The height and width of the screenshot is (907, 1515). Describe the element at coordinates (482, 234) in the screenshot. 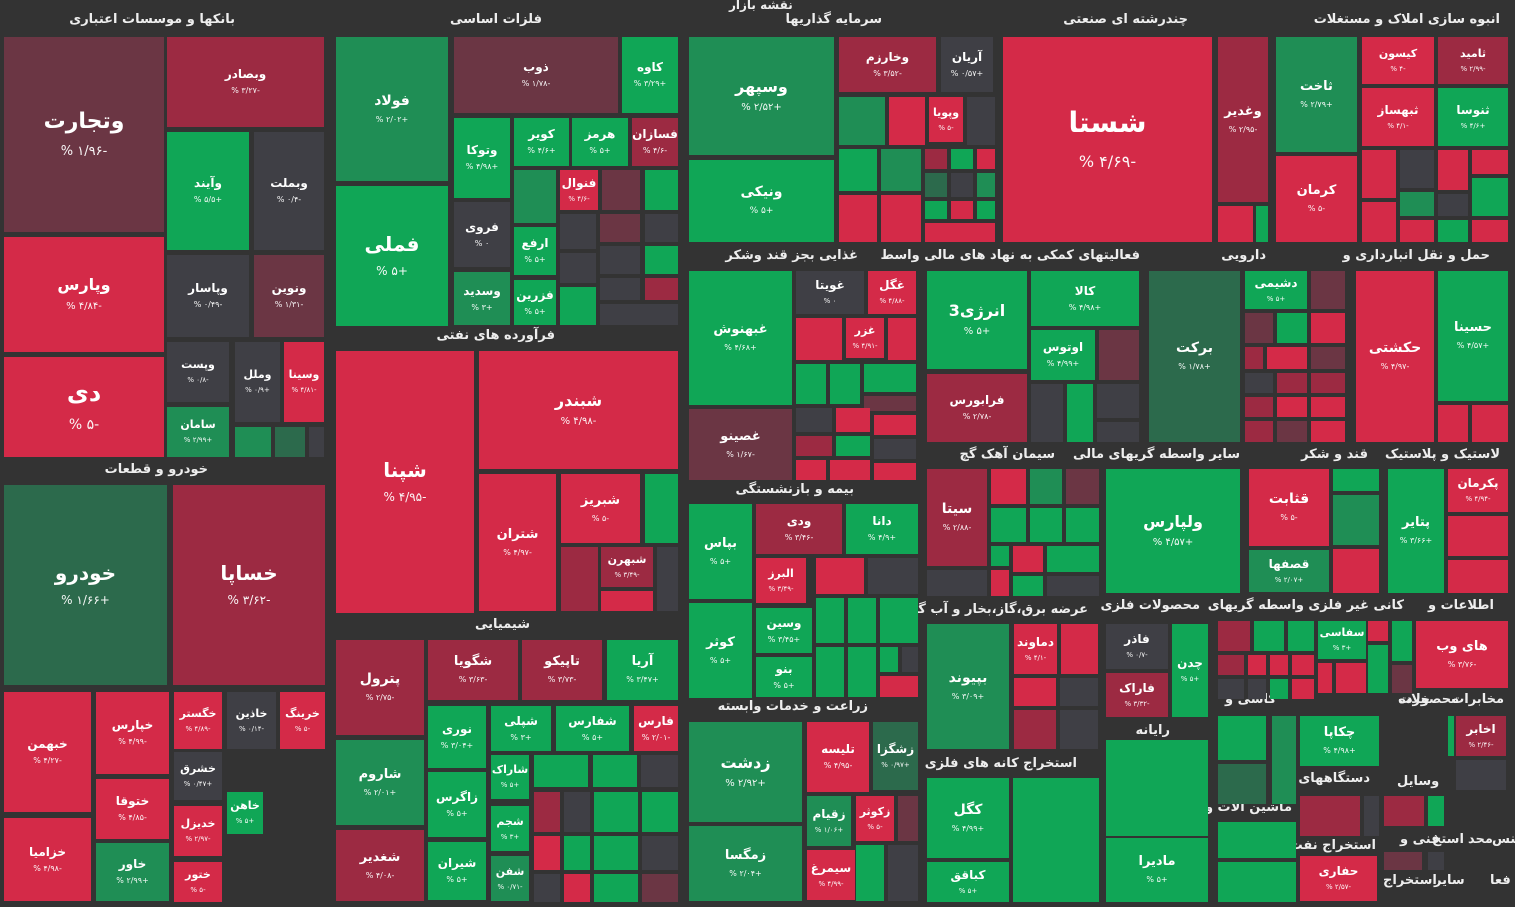

I see `treemap-tile: فروی ۰ %` at that location.